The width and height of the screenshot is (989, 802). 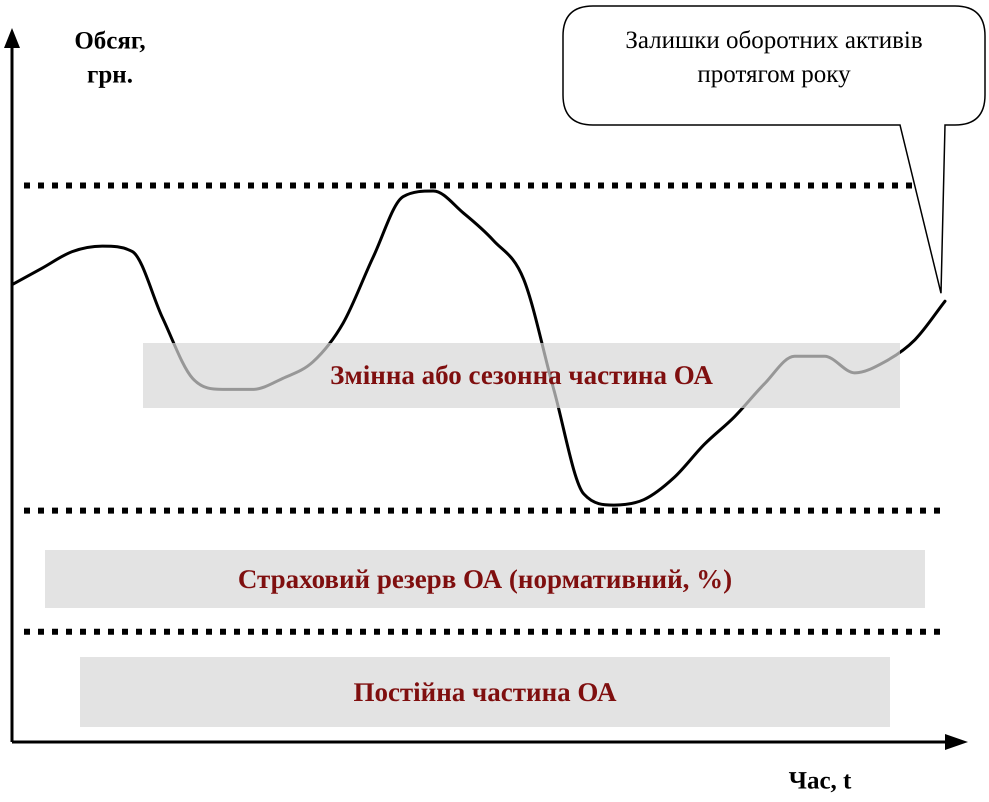 What do you see at coordinates (485, 692) in the screenshot?
I see `annotation: Постійна частина ОА` at bounding box center [485, 692].